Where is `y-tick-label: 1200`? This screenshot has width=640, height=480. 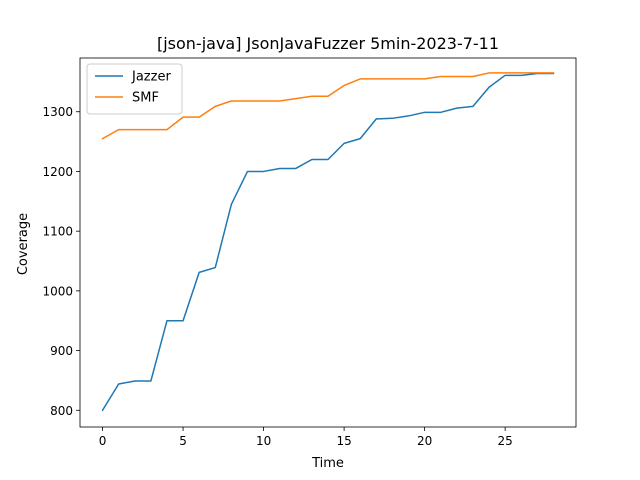
y-tick-label: 1200 is located at coordinates (57, 172).